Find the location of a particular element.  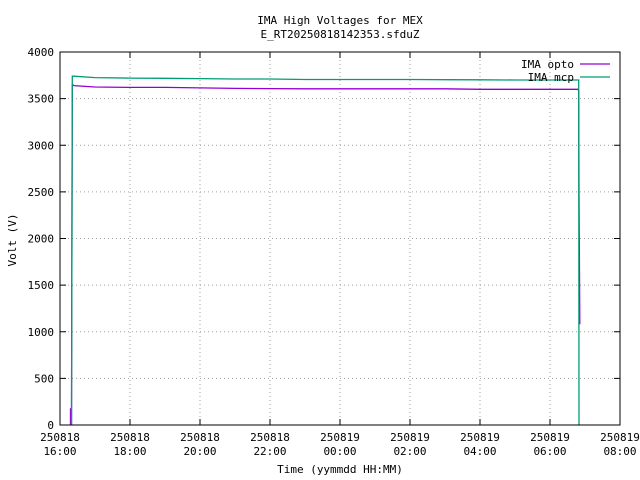

x-tick-time-label: 20:00 is located at coordinates (199, 451).